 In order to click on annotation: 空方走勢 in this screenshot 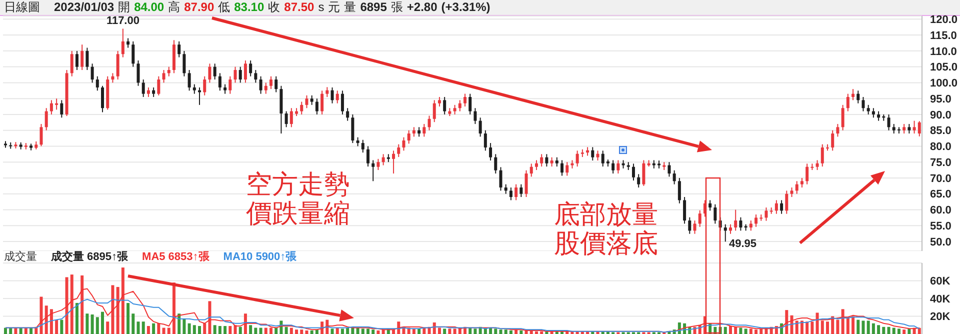, I will do `click(298, 184)`.